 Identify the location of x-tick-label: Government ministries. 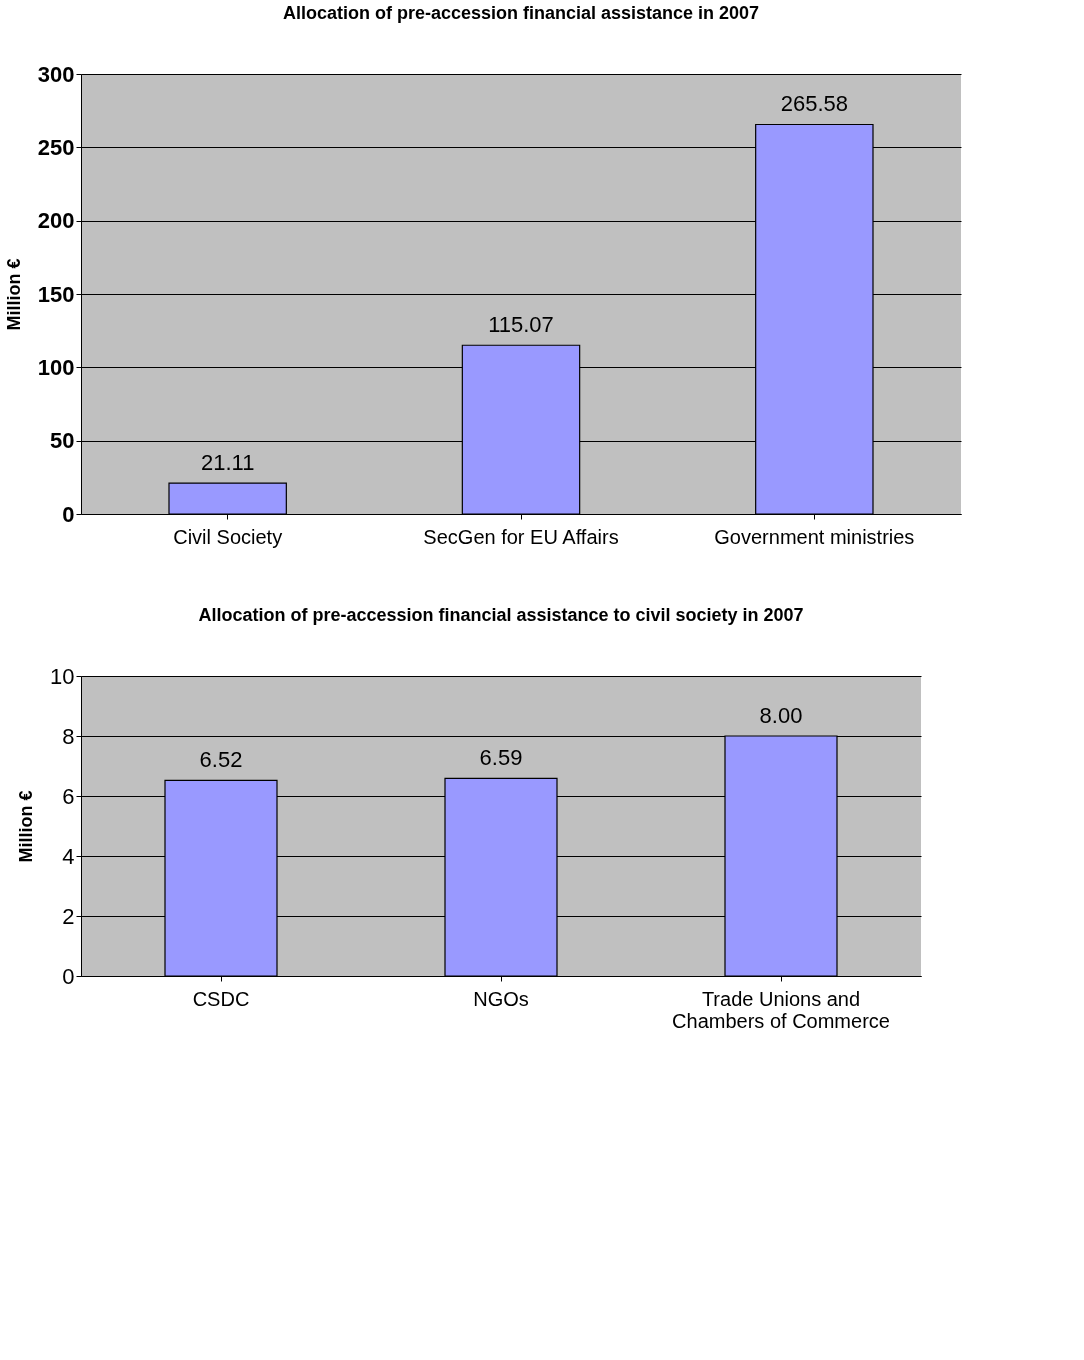
(814, 536).